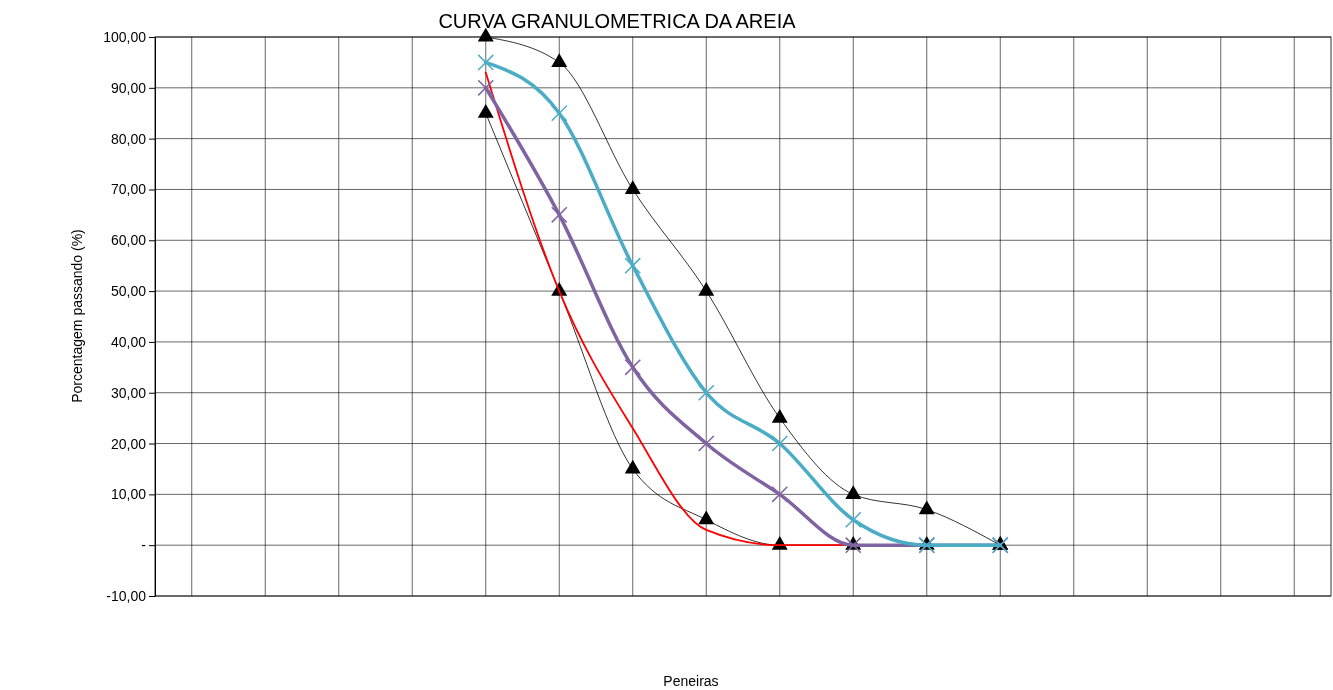 Image resolution: width=1333 pixels, height=690 pixels. Describe the element at coordinates (128, 87) in the screenshot. I see `y-tick-label: 90,00` at that location.